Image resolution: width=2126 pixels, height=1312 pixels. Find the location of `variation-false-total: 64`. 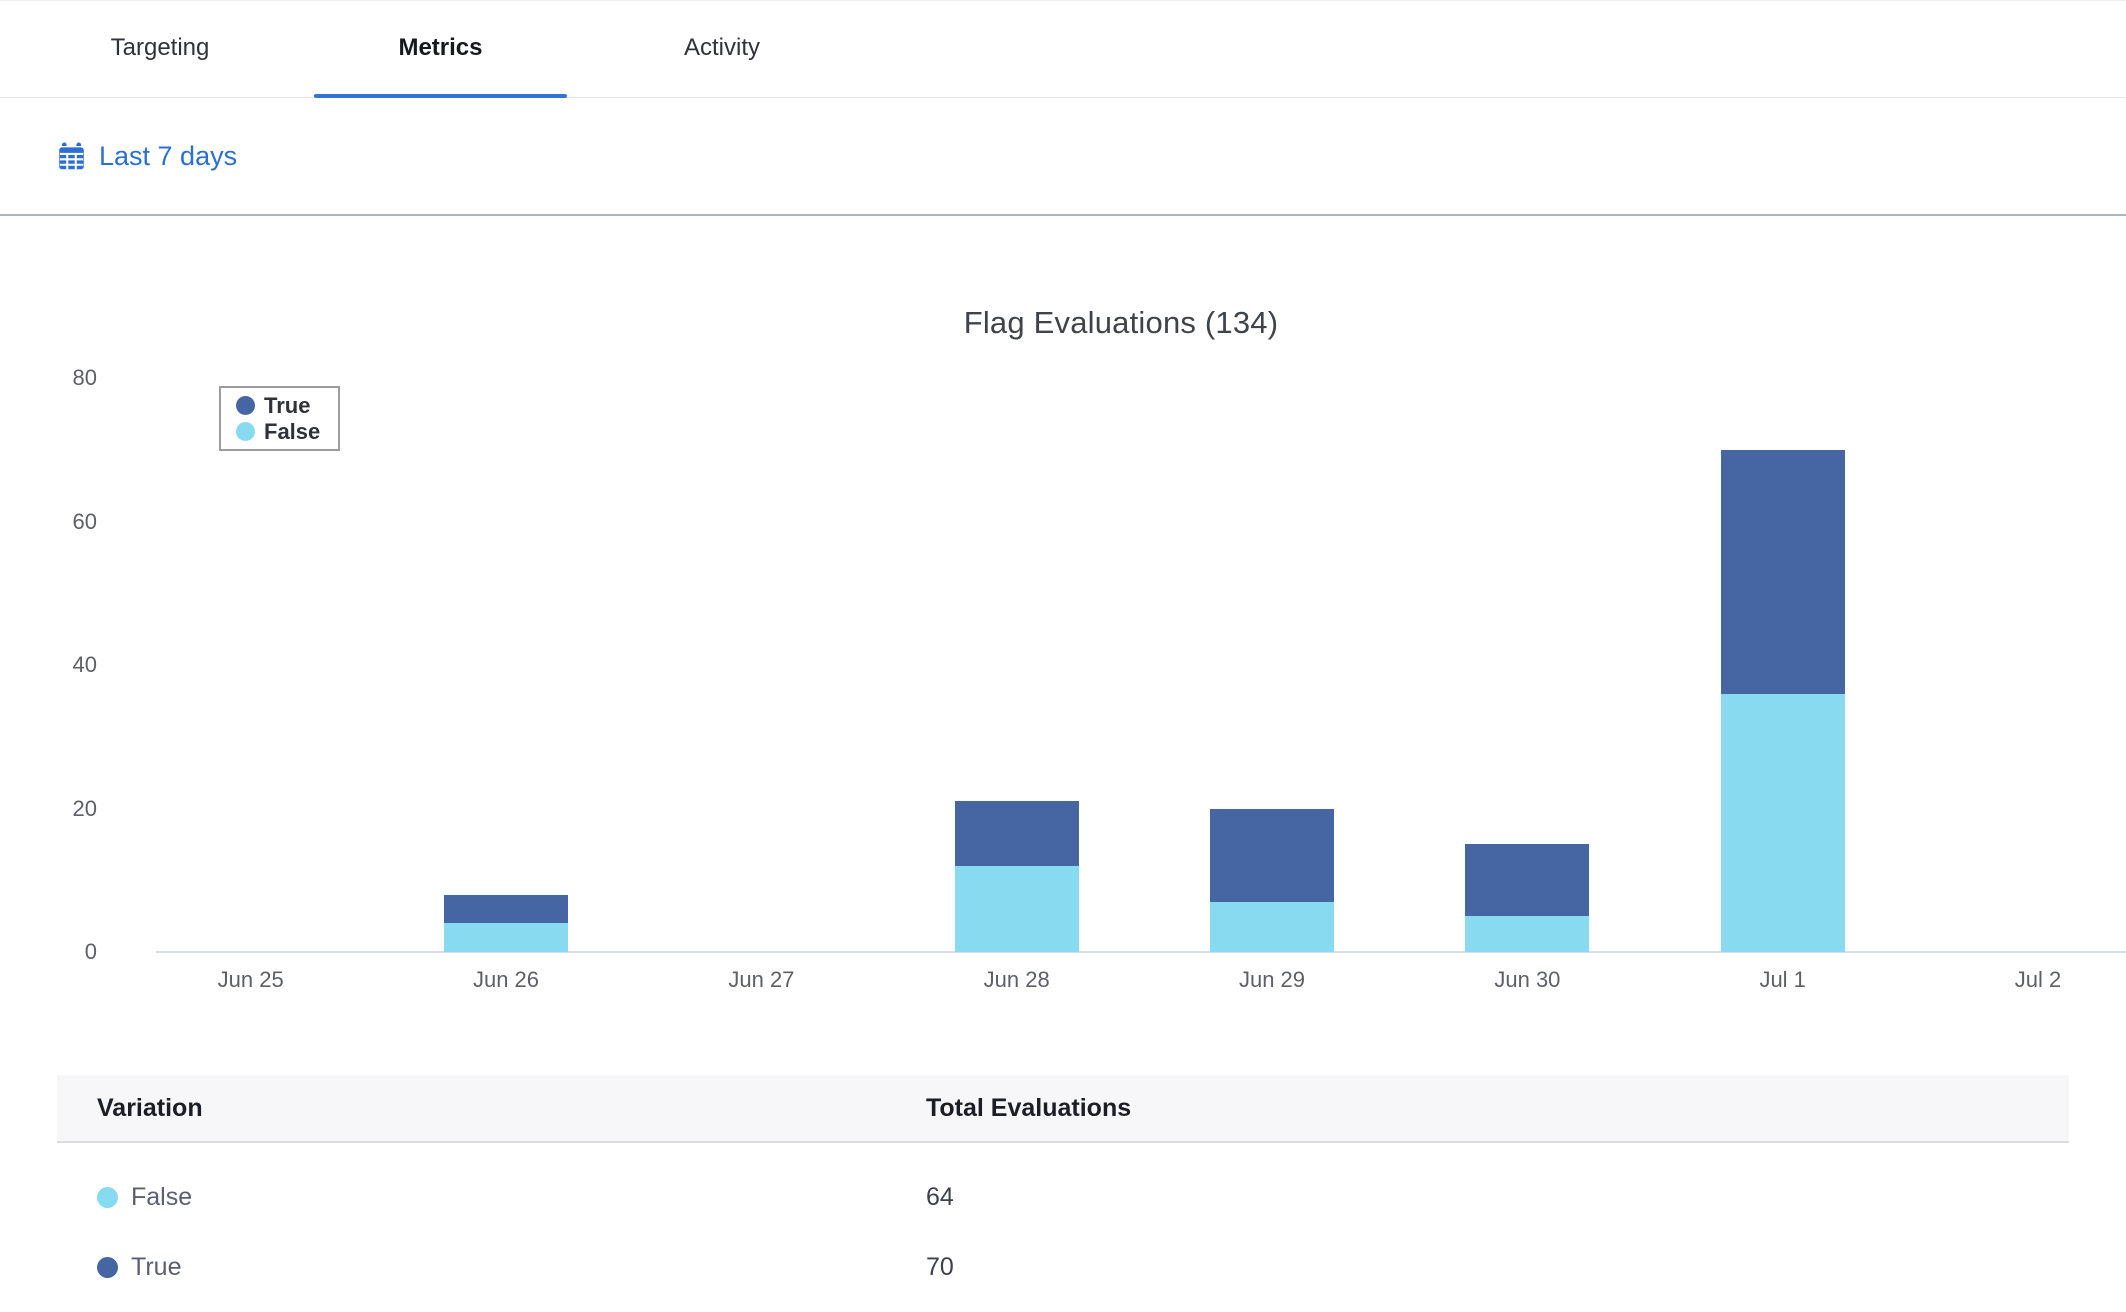

variation-false-total: 64 is located at coordinates (940, 1196).